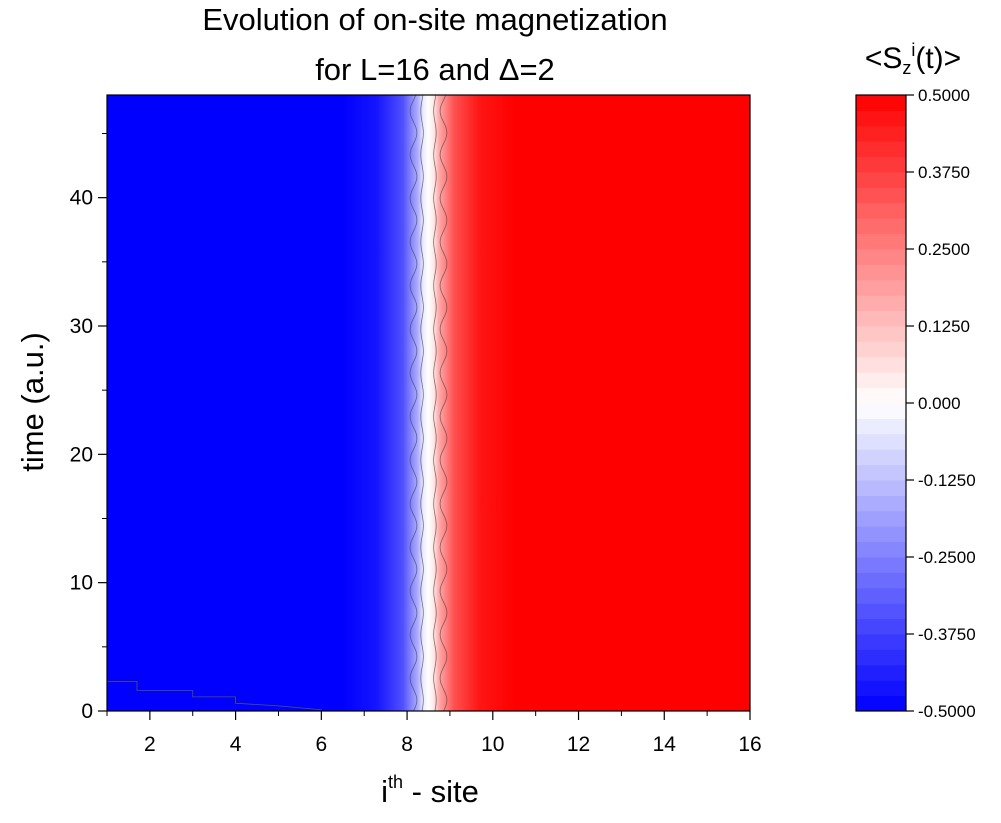 This screenshot has height=823, width=1001. I want to click on x-axis-label: ith - site, so click(430, 791).